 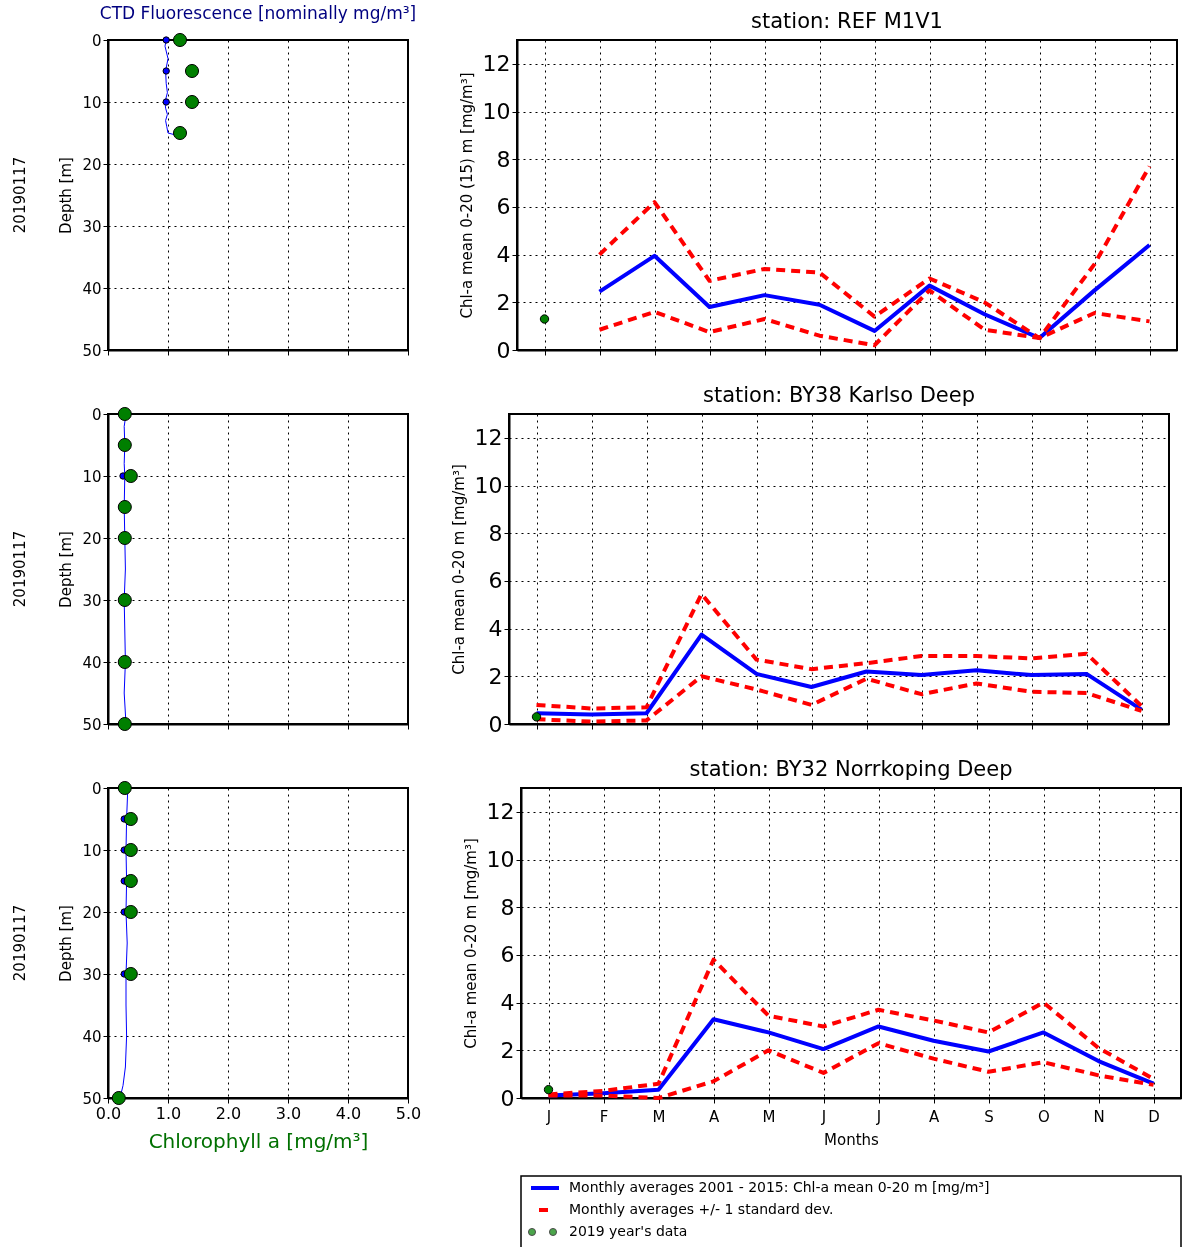 What do you see at coordinates (839, 395) in the screenshot?
I see `chart-title: station: BY38 Karlso Deep` at bounding box center [839, 395].